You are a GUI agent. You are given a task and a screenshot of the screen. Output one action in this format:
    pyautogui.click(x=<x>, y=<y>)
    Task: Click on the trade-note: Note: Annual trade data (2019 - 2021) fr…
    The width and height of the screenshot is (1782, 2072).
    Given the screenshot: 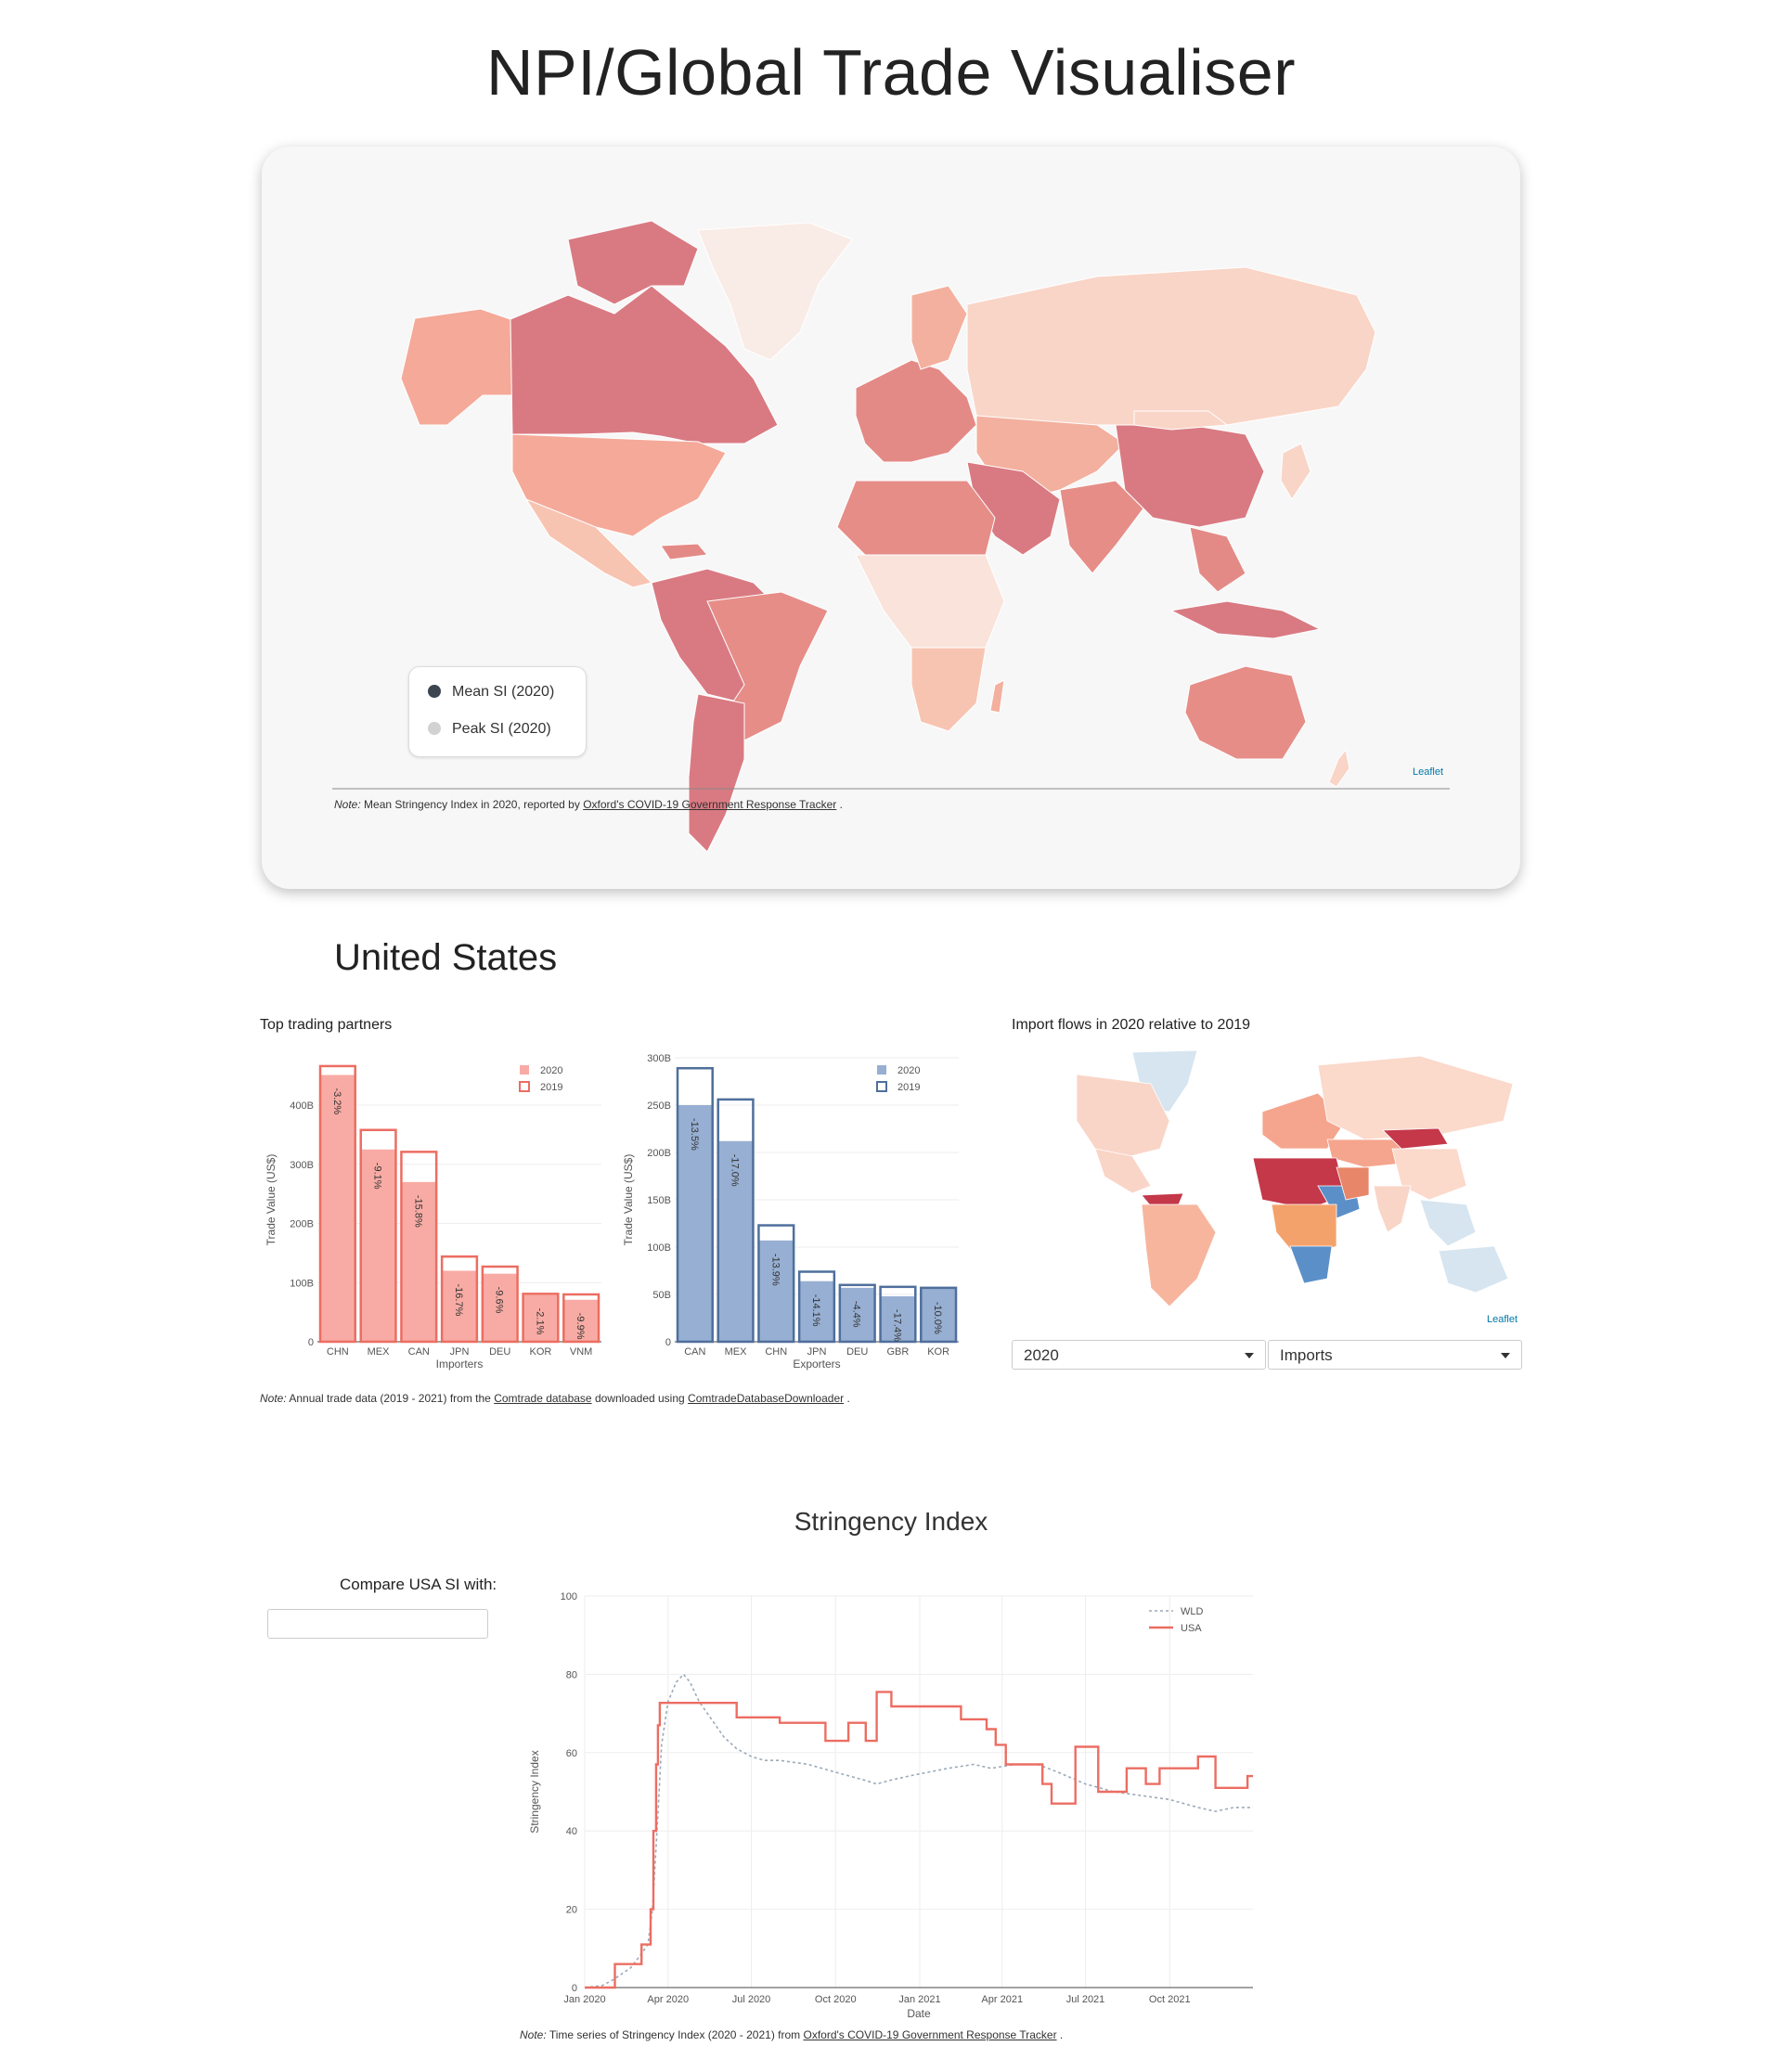 What is the action you would take?
    pyautogui.click(x=555, y=1398)
    